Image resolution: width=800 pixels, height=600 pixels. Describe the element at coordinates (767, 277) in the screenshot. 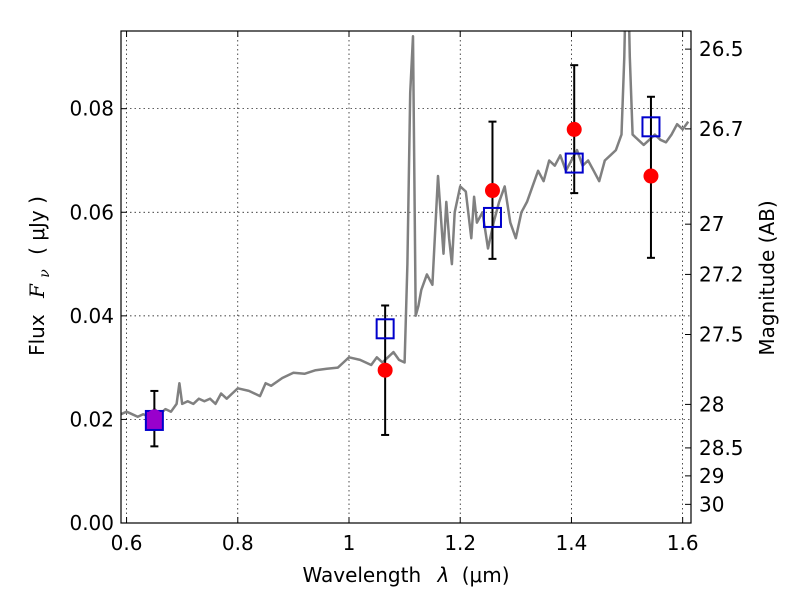

I see `y2-axis-title: Magnitude (AB)` at that location.